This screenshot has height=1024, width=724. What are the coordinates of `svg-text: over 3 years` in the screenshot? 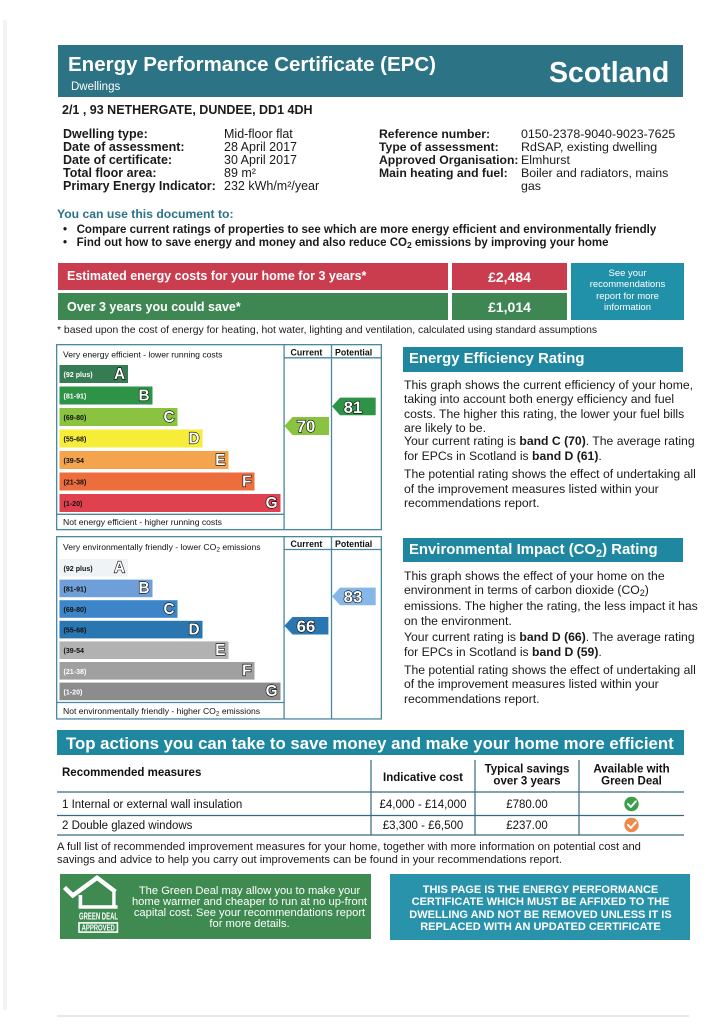 It's located at (526, 782).